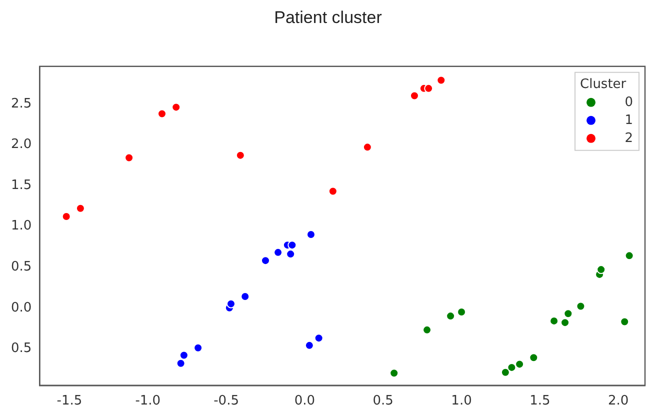  Describe the element at coordinates (618, 401) in the screenshot. I see `x-tick-label: 2.0` at that location.